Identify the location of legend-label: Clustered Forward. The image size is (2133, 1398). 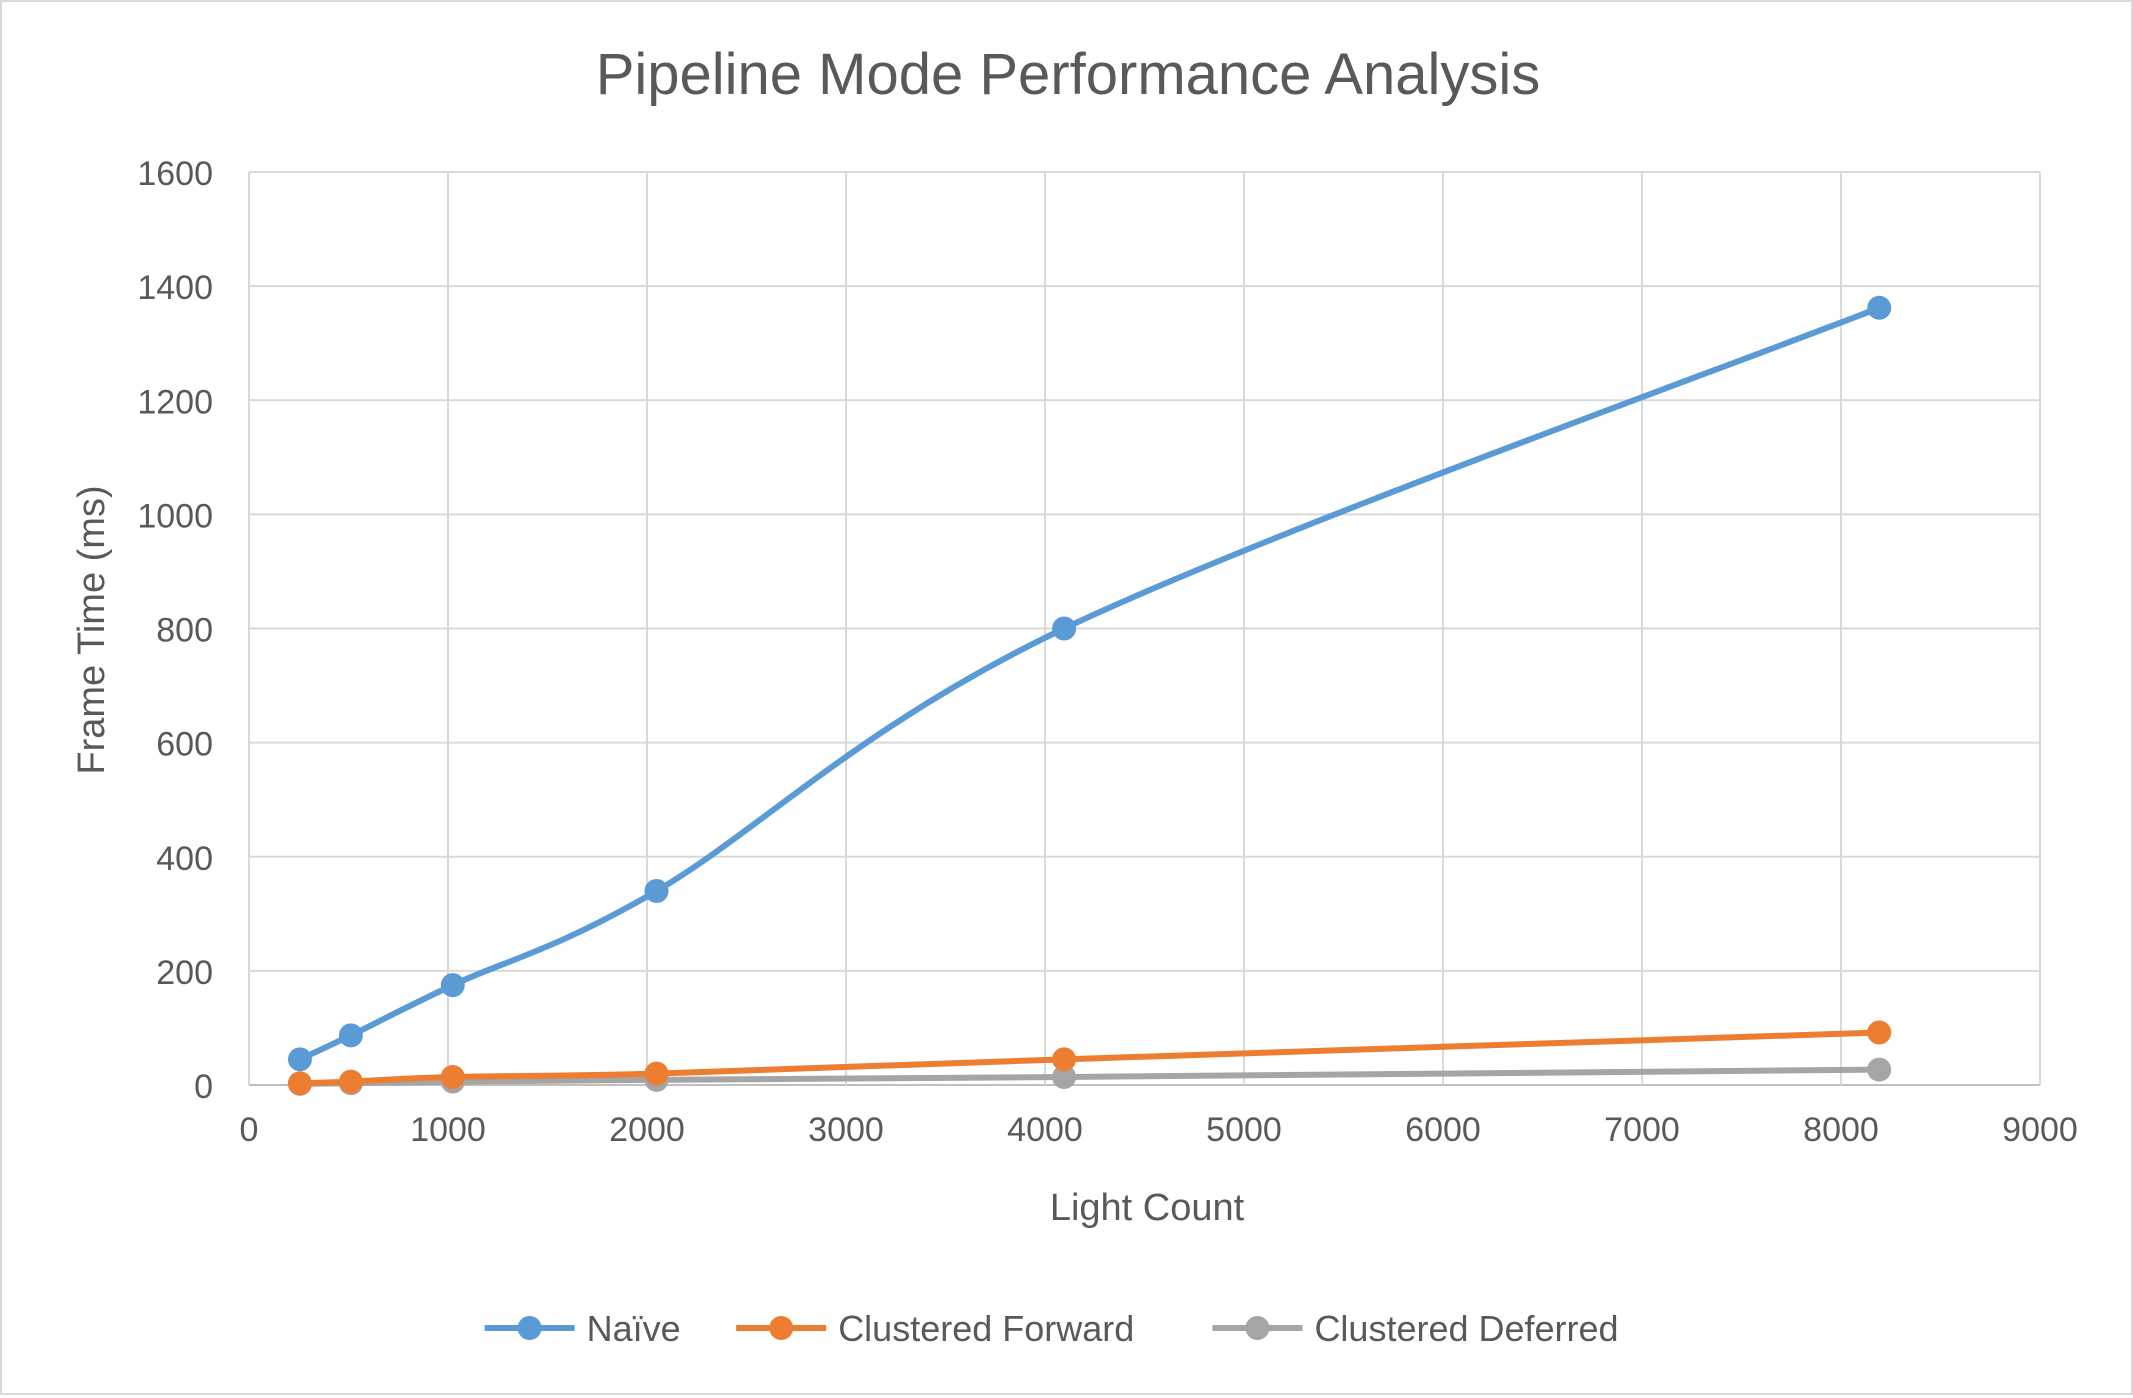
(986, 1328).